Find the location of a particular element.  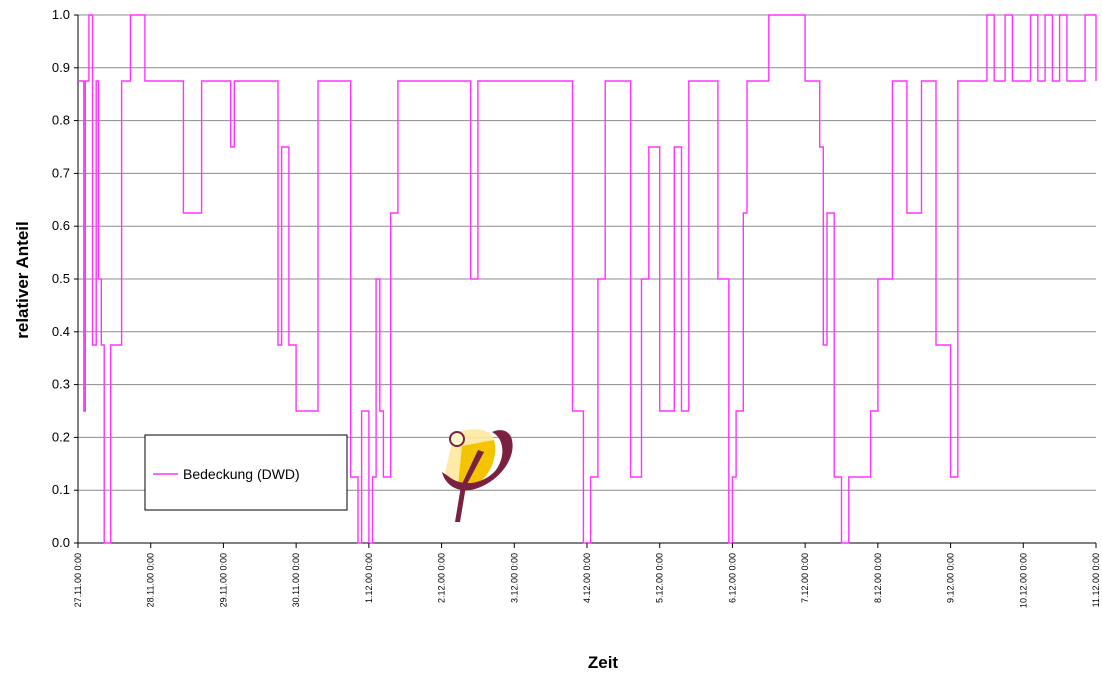

x-tick-label: 6.12.00 0:00 is located at coordinates (732, 578).